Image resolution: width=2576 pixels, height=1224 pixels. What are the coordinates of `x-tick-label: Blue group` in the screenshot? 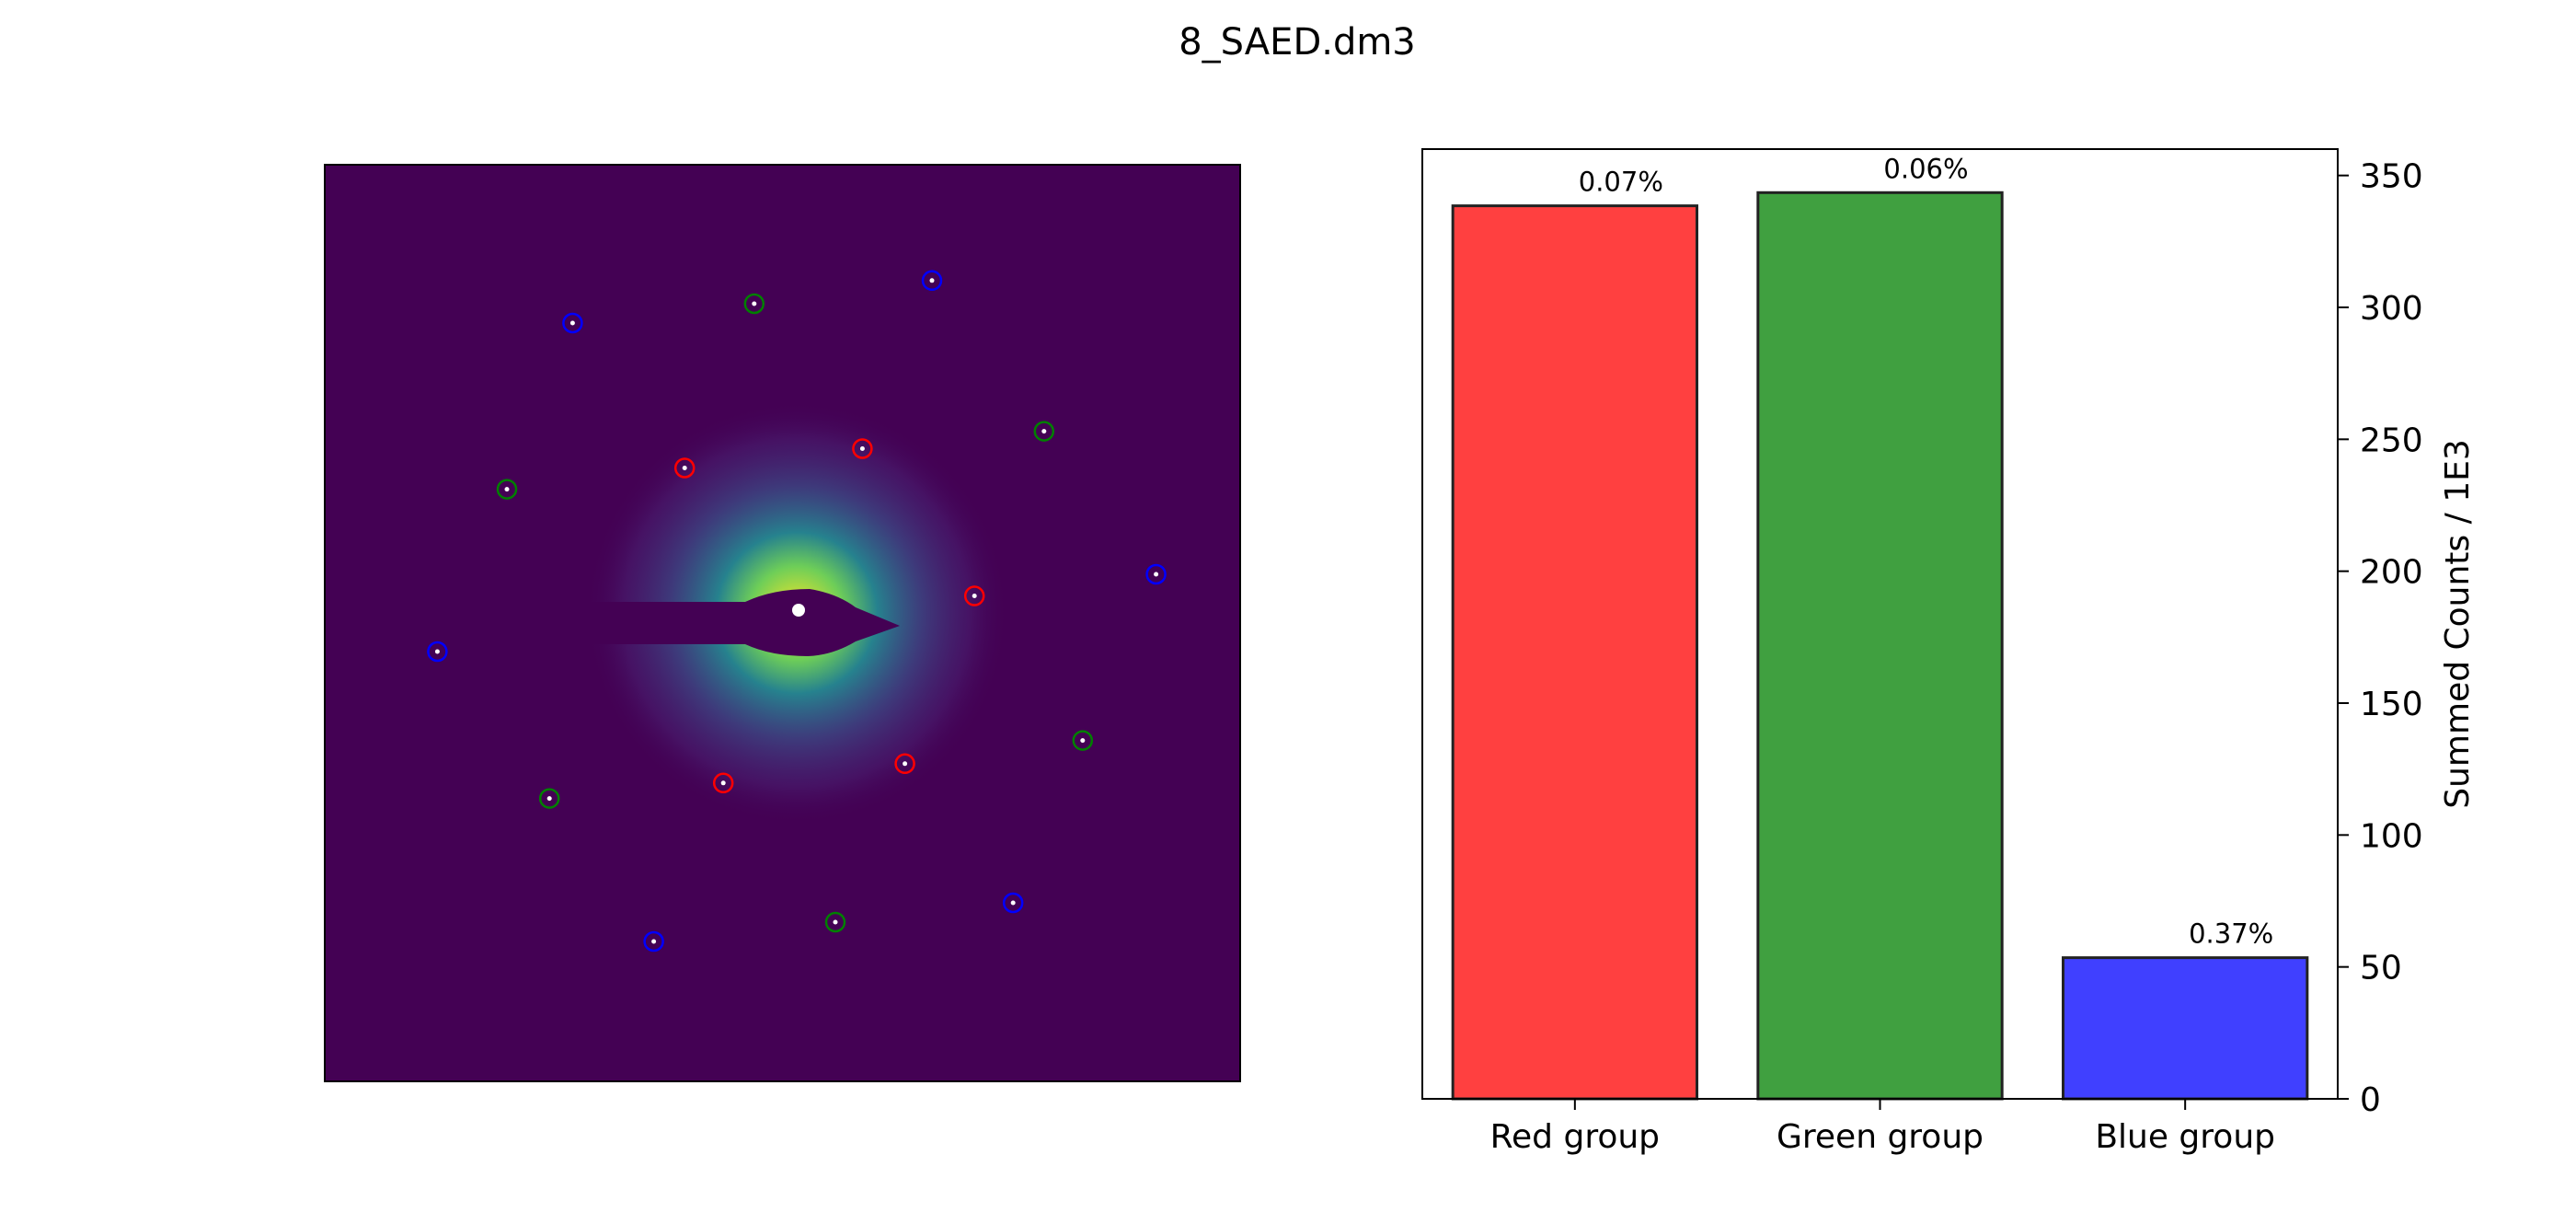 It's located at (2185, 1137).